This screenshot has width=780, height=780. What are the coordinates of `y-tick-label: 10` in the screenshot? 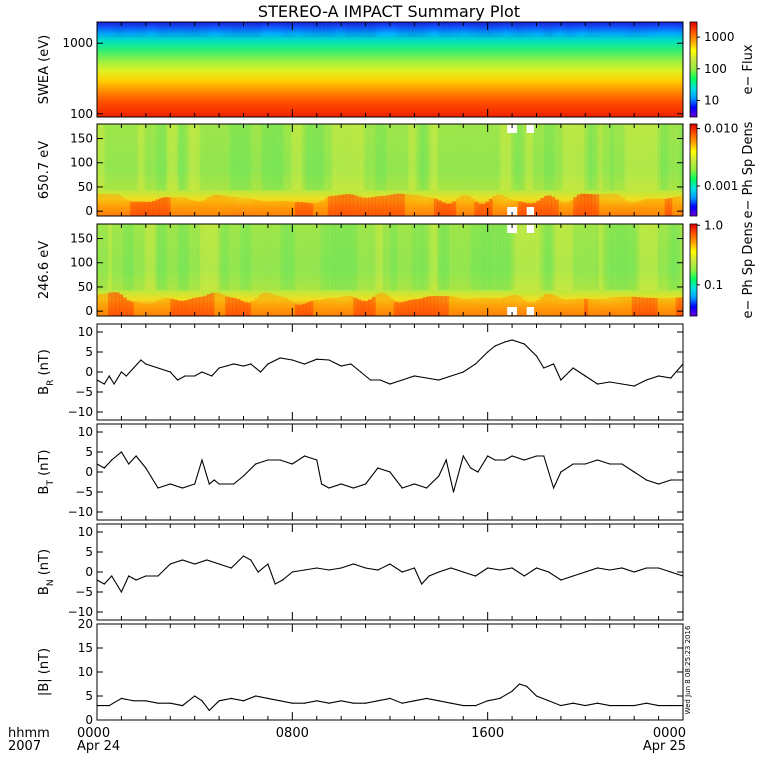 It's located at (85, 432).